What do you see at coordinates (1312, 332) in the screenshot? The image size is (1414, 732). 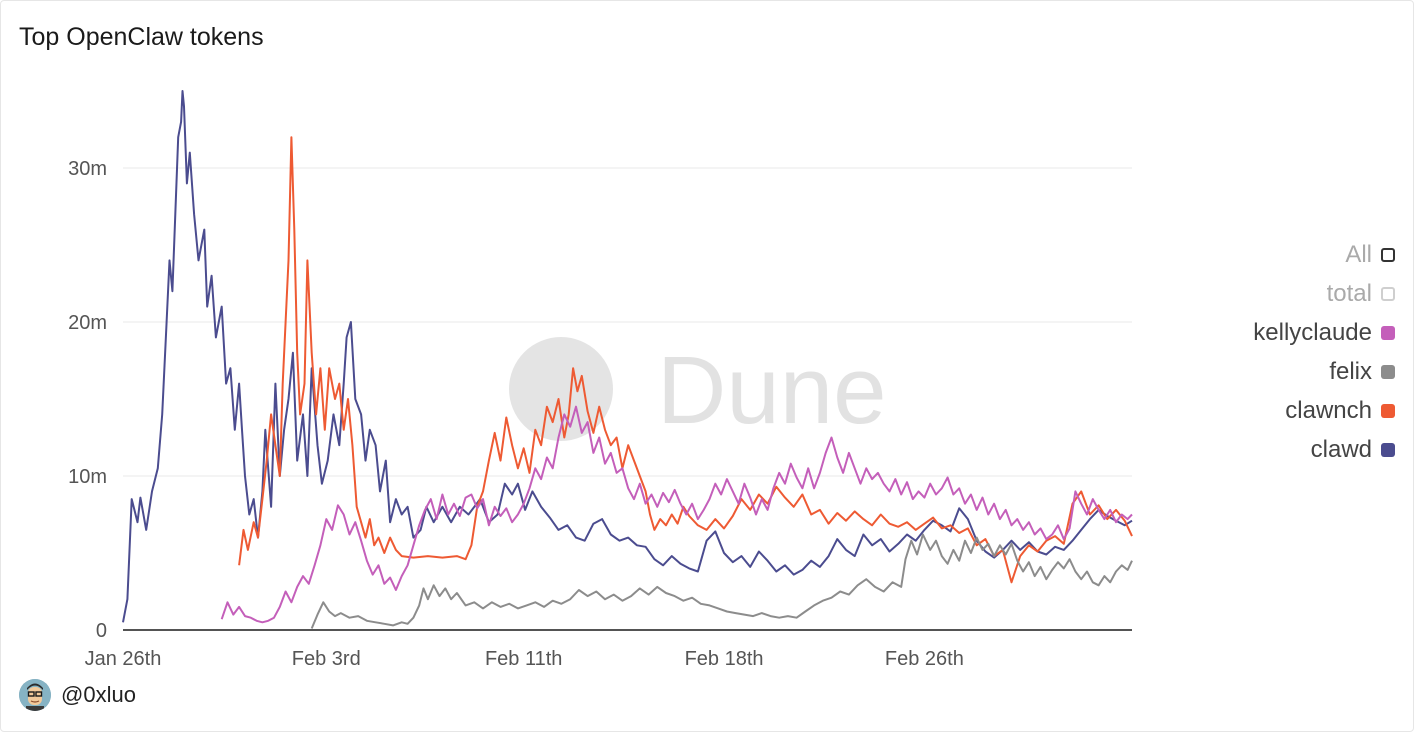 I see `legend-label: kellyclaude` at bounding box center [1312, 332].